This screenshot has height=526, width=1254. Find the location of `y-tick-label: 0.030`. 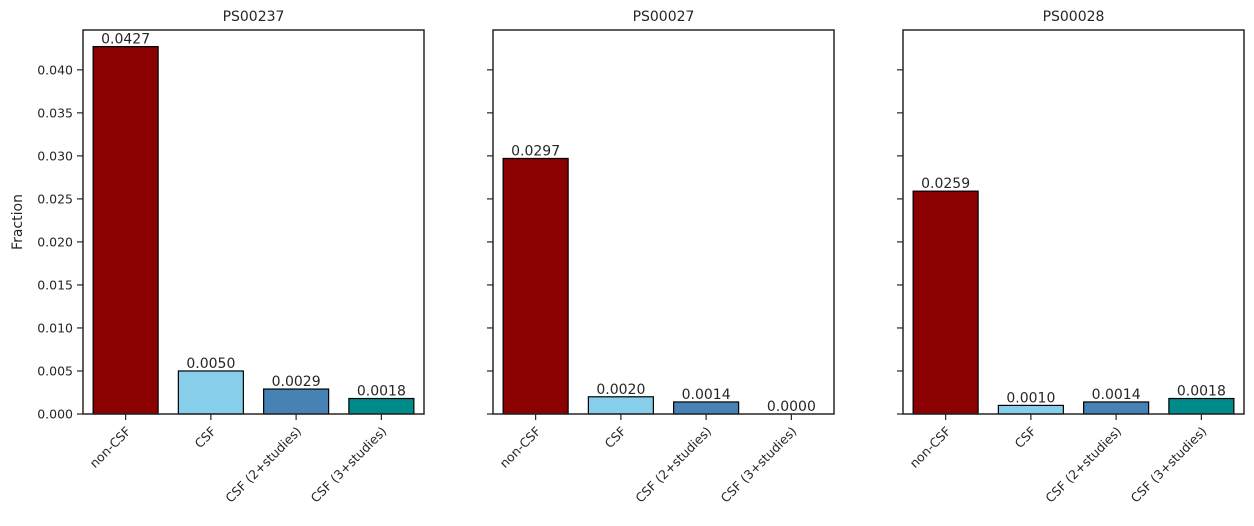

y-tick-label: 0.030 is located at coordinates (55, 155).